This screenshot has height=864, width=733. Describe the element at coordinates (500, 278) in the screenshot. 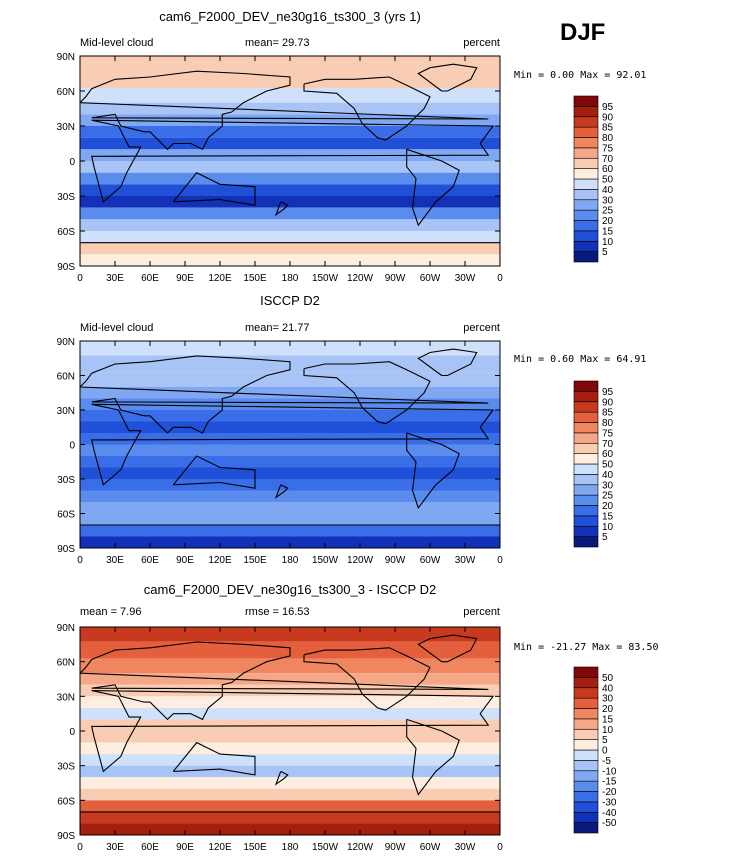

I see `x-tick-label: 0` at that location.